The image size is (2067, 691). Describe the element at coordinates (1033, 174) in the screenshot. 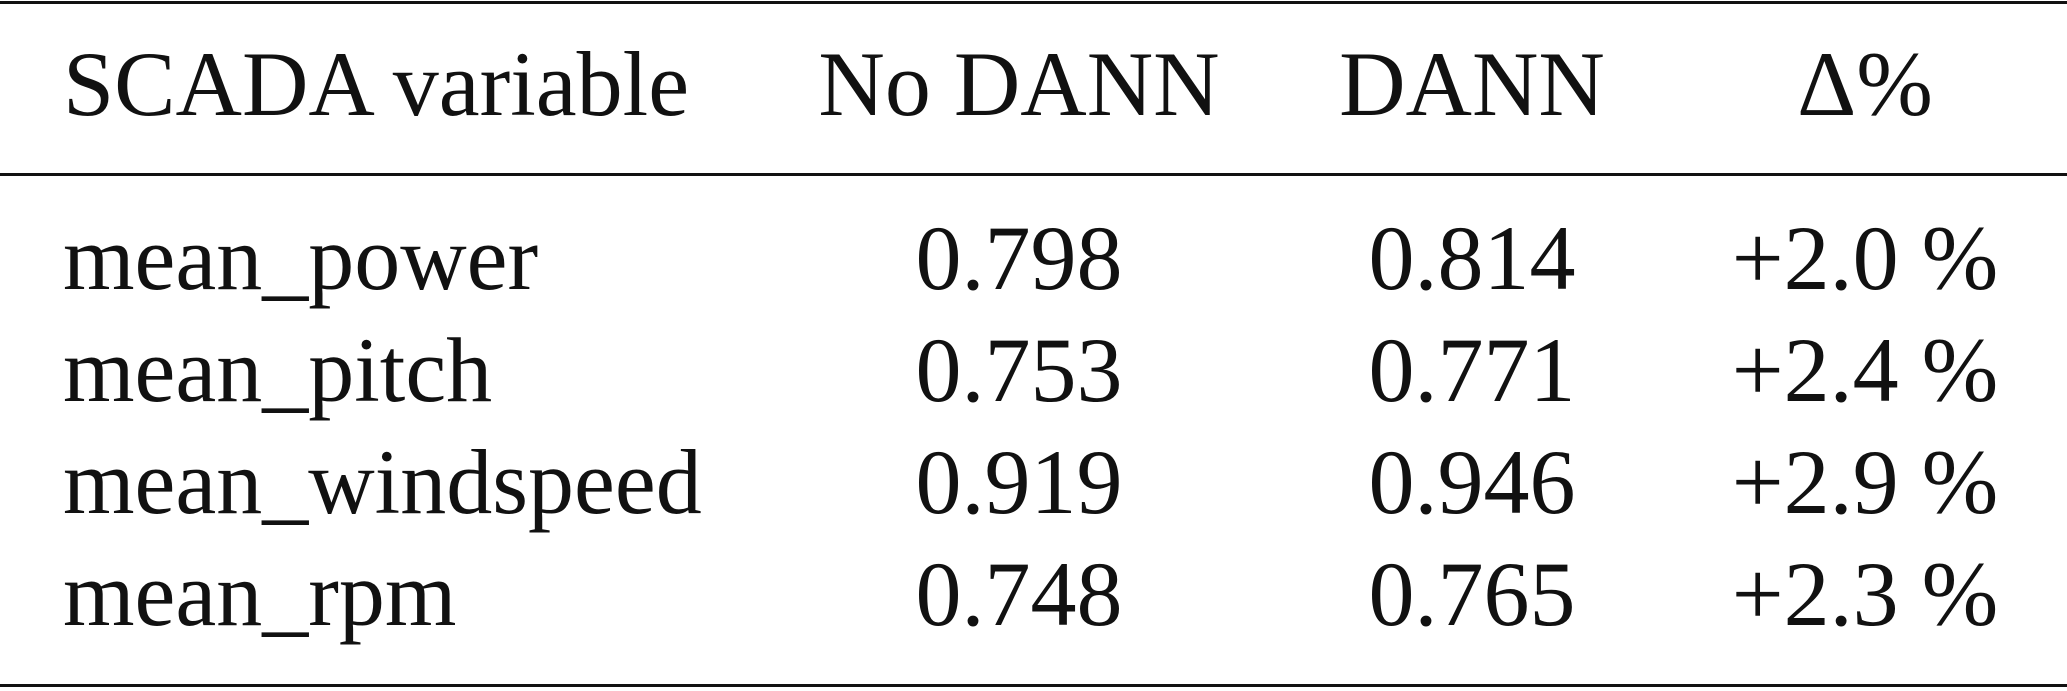

I see `mid-rule` at that location.